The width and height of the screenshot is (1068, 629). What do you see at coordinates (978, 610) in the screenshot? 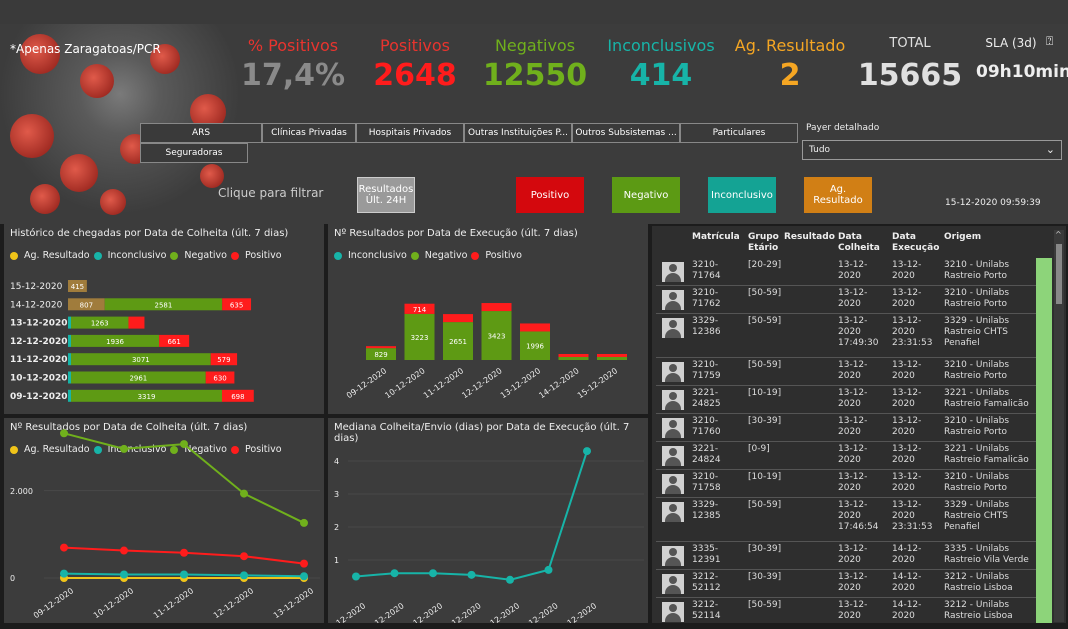
I see `cell-ori: 3212 - Unilabs Rastreio Lisboa` at bounding box center [978, 610].